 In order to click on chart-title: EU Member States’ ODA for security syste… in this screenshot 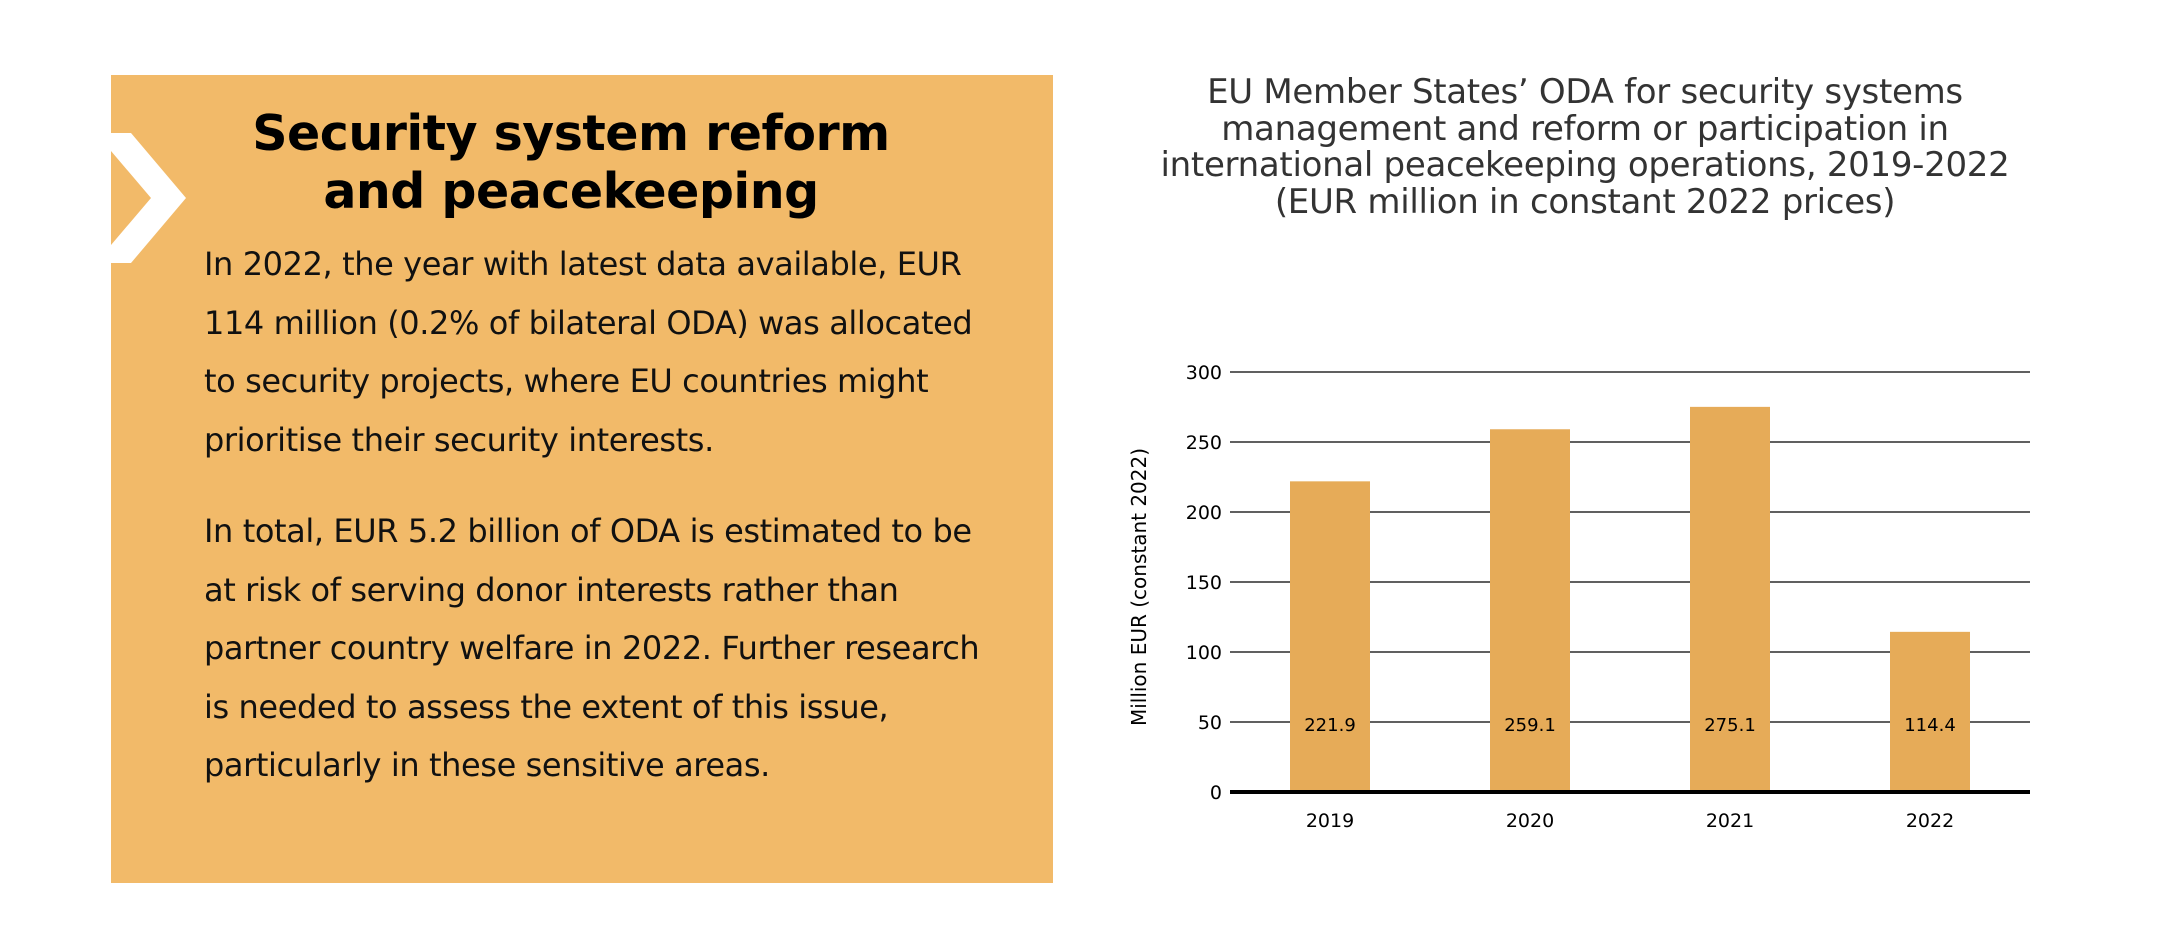, I will do `click(1585, 147)`.